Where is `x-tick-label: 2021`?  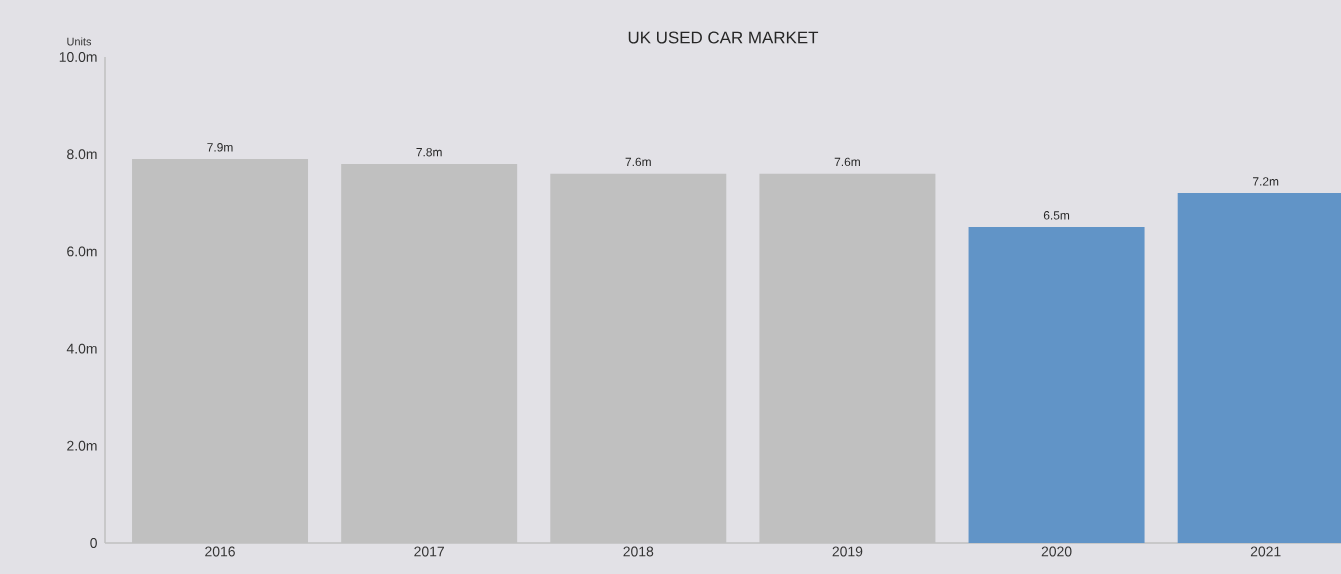 x-tick-label: 2021 is located at coordinates (1265, 551).